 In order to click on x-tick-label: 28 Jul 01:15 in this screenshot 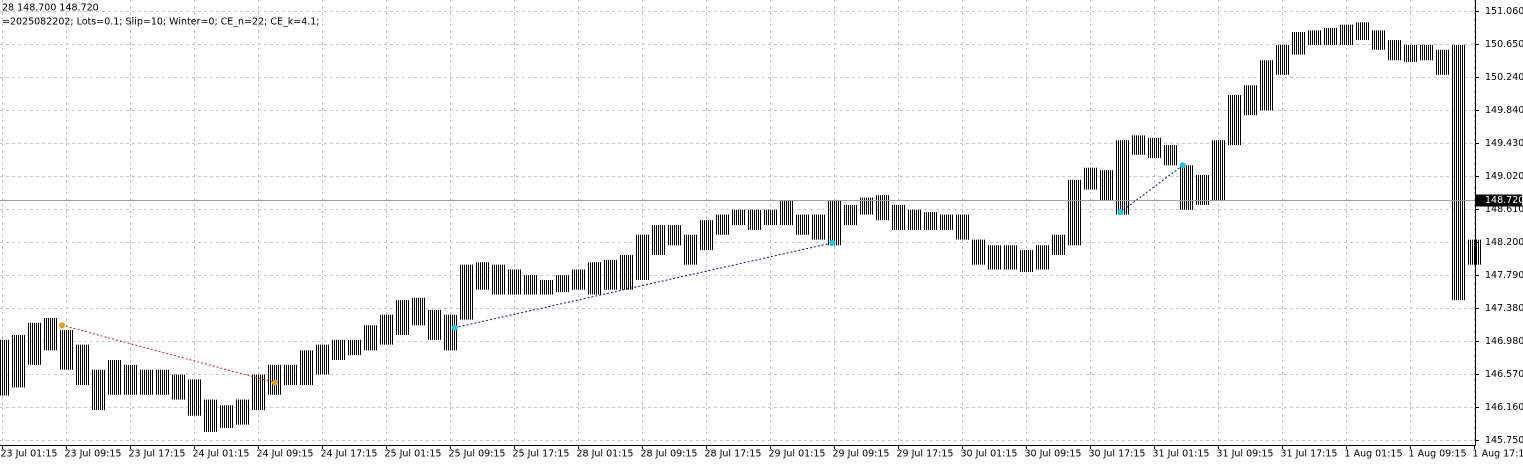, I will do `click(605, 454)`.